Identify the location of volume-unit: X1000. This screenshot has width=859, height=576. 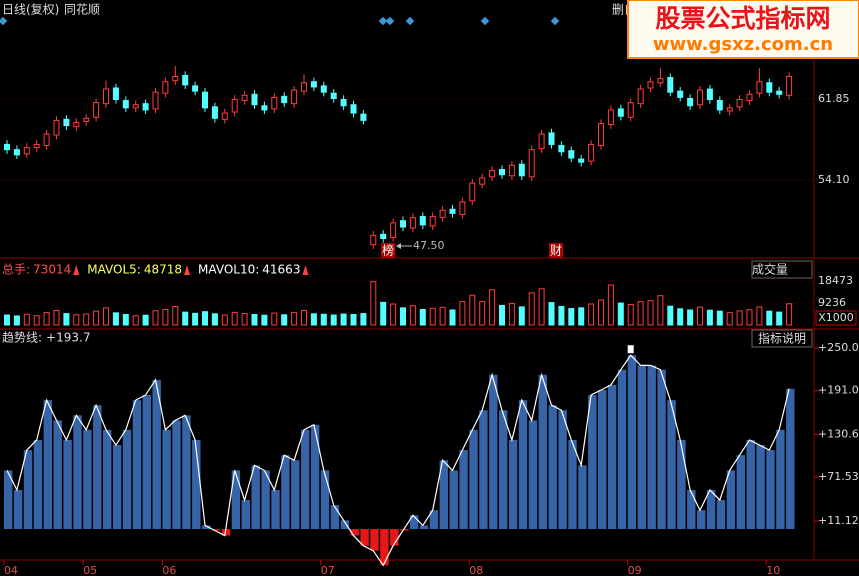
(836, 317).